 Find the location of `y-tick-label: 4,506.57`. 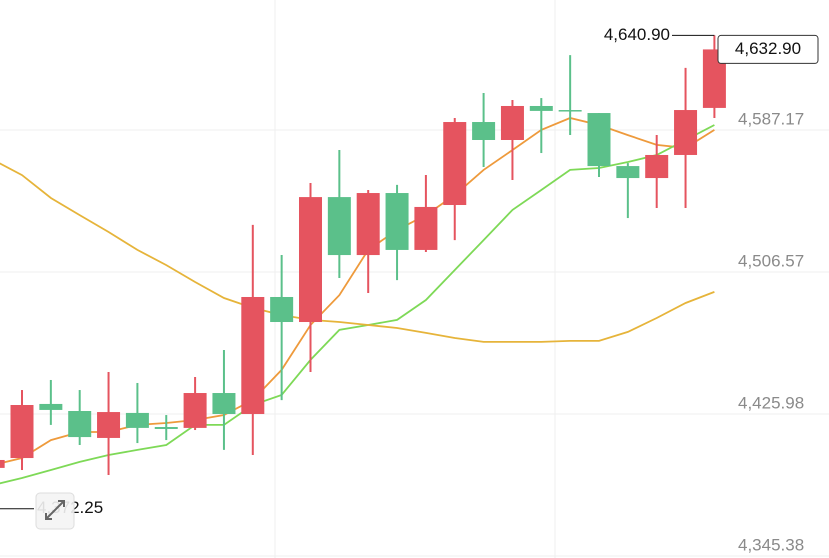

y-tick-label: 4,506.57 is located at coordinates (771, 261).